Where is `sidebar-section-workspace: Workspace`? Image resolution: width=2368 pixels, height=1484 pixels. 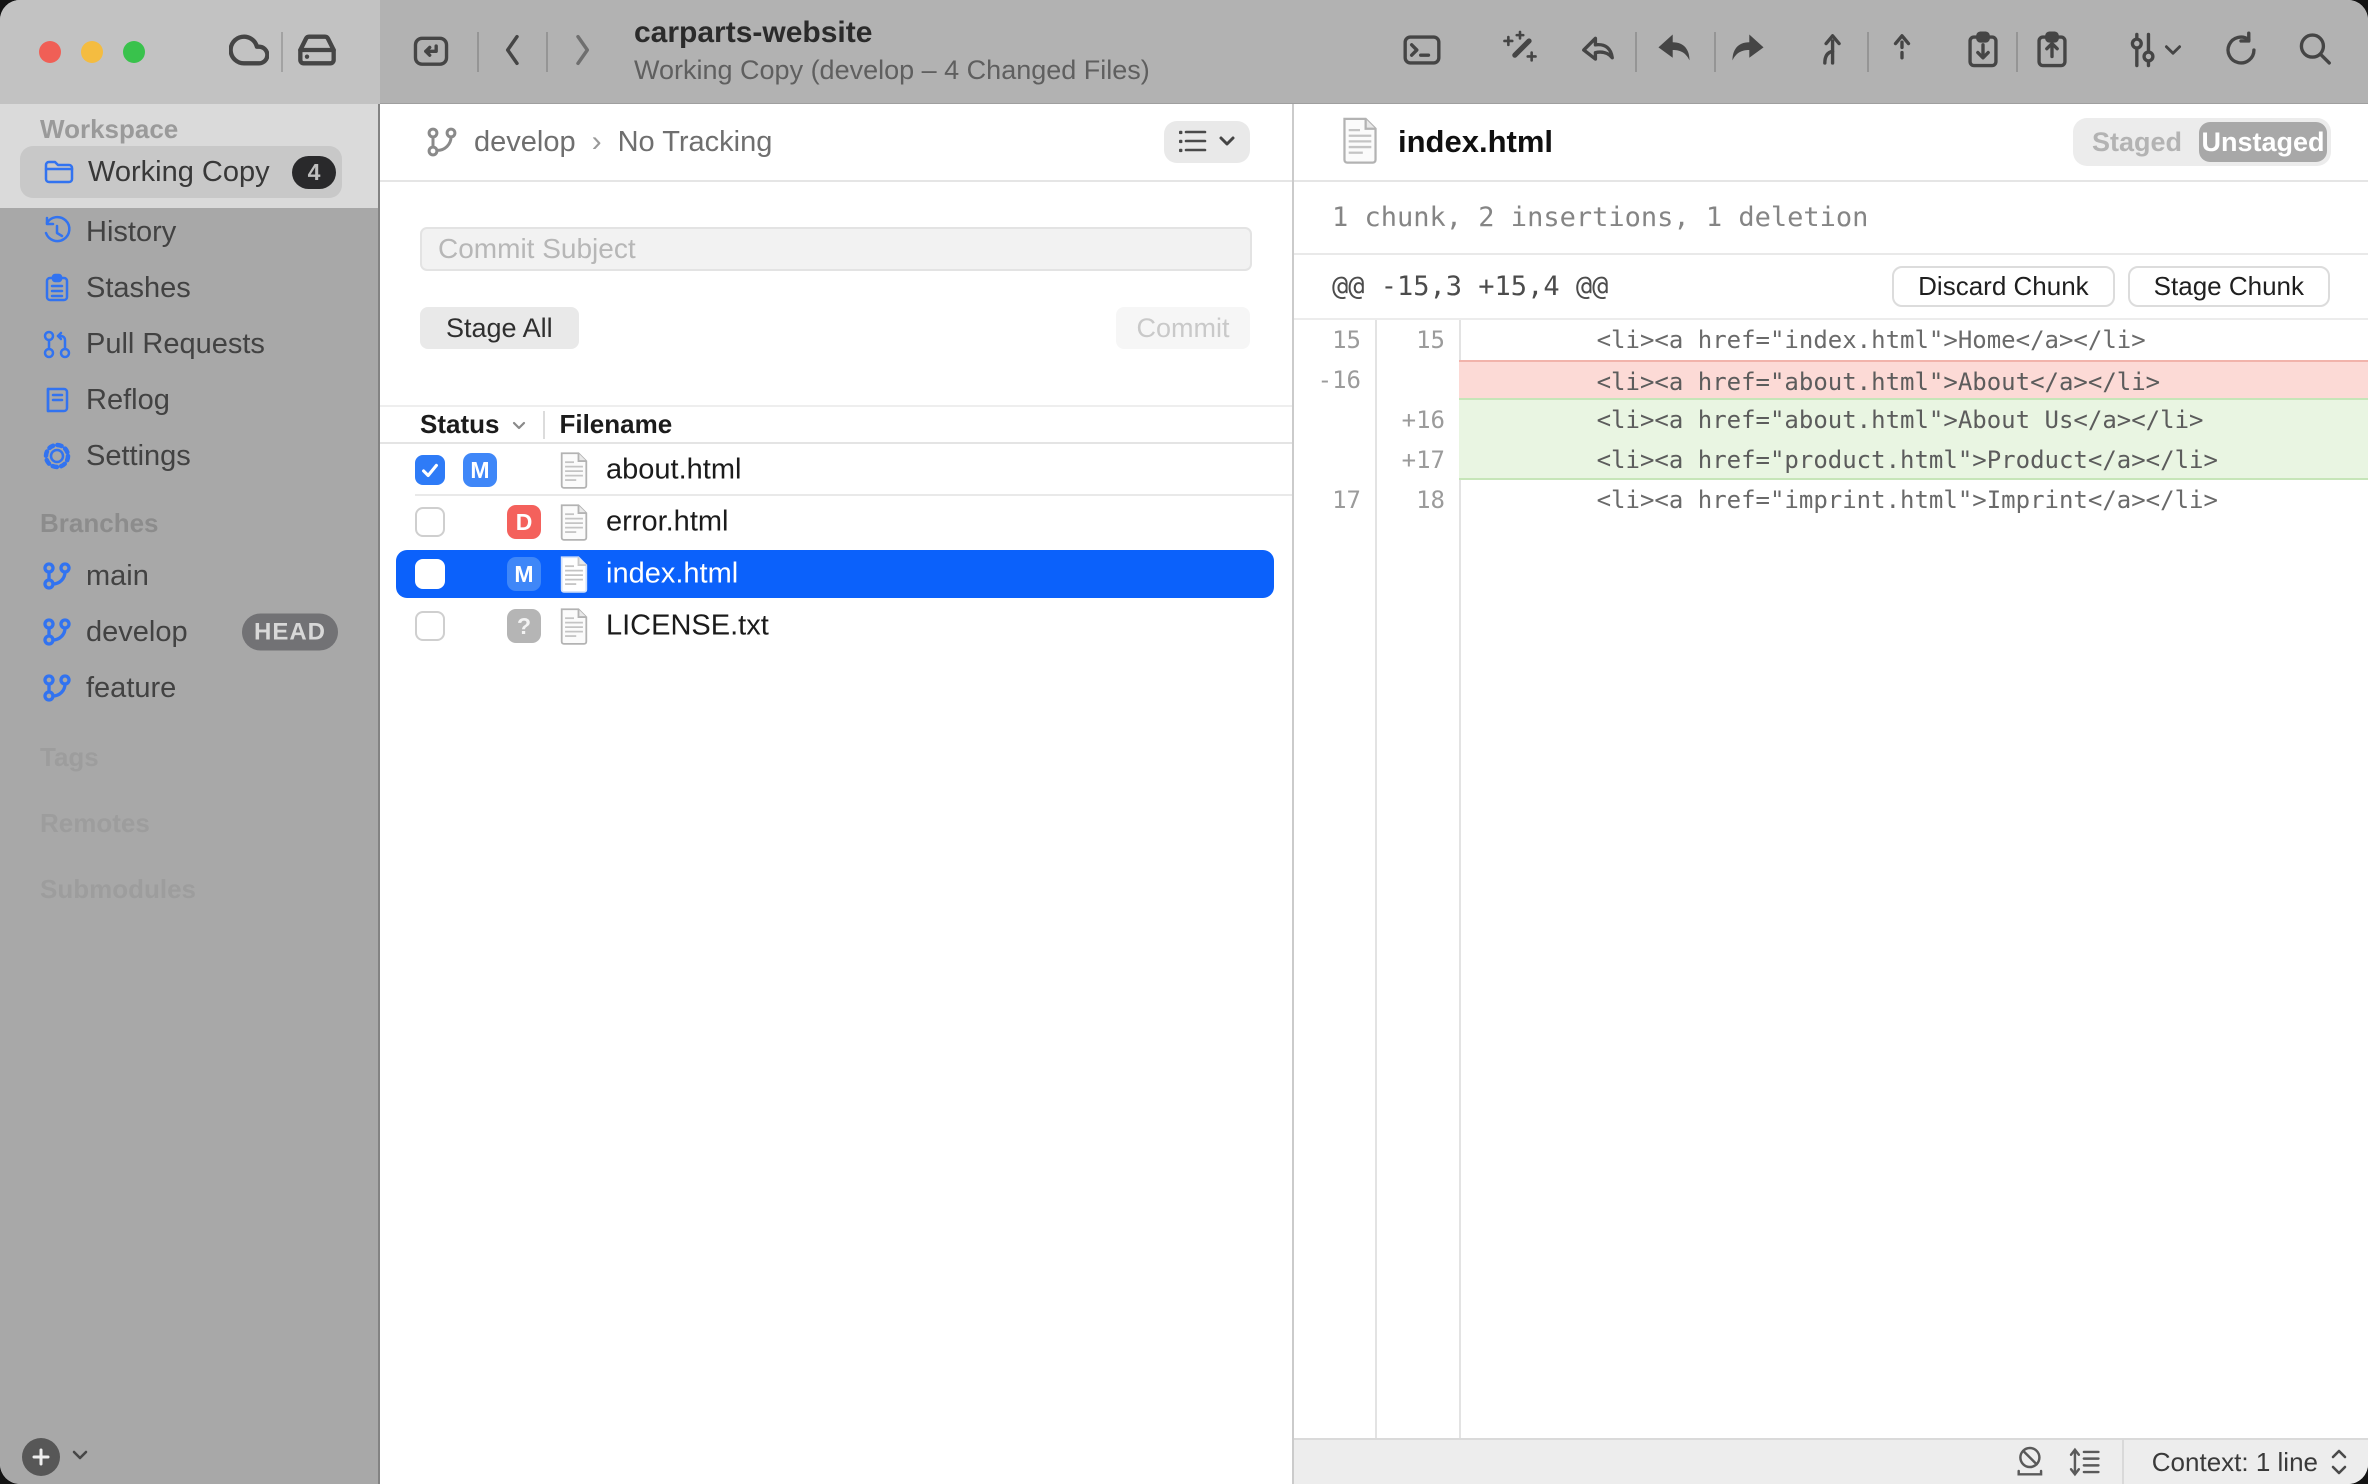 sidebar-section-workspace: Workspace is located at coordinates (109, 129).